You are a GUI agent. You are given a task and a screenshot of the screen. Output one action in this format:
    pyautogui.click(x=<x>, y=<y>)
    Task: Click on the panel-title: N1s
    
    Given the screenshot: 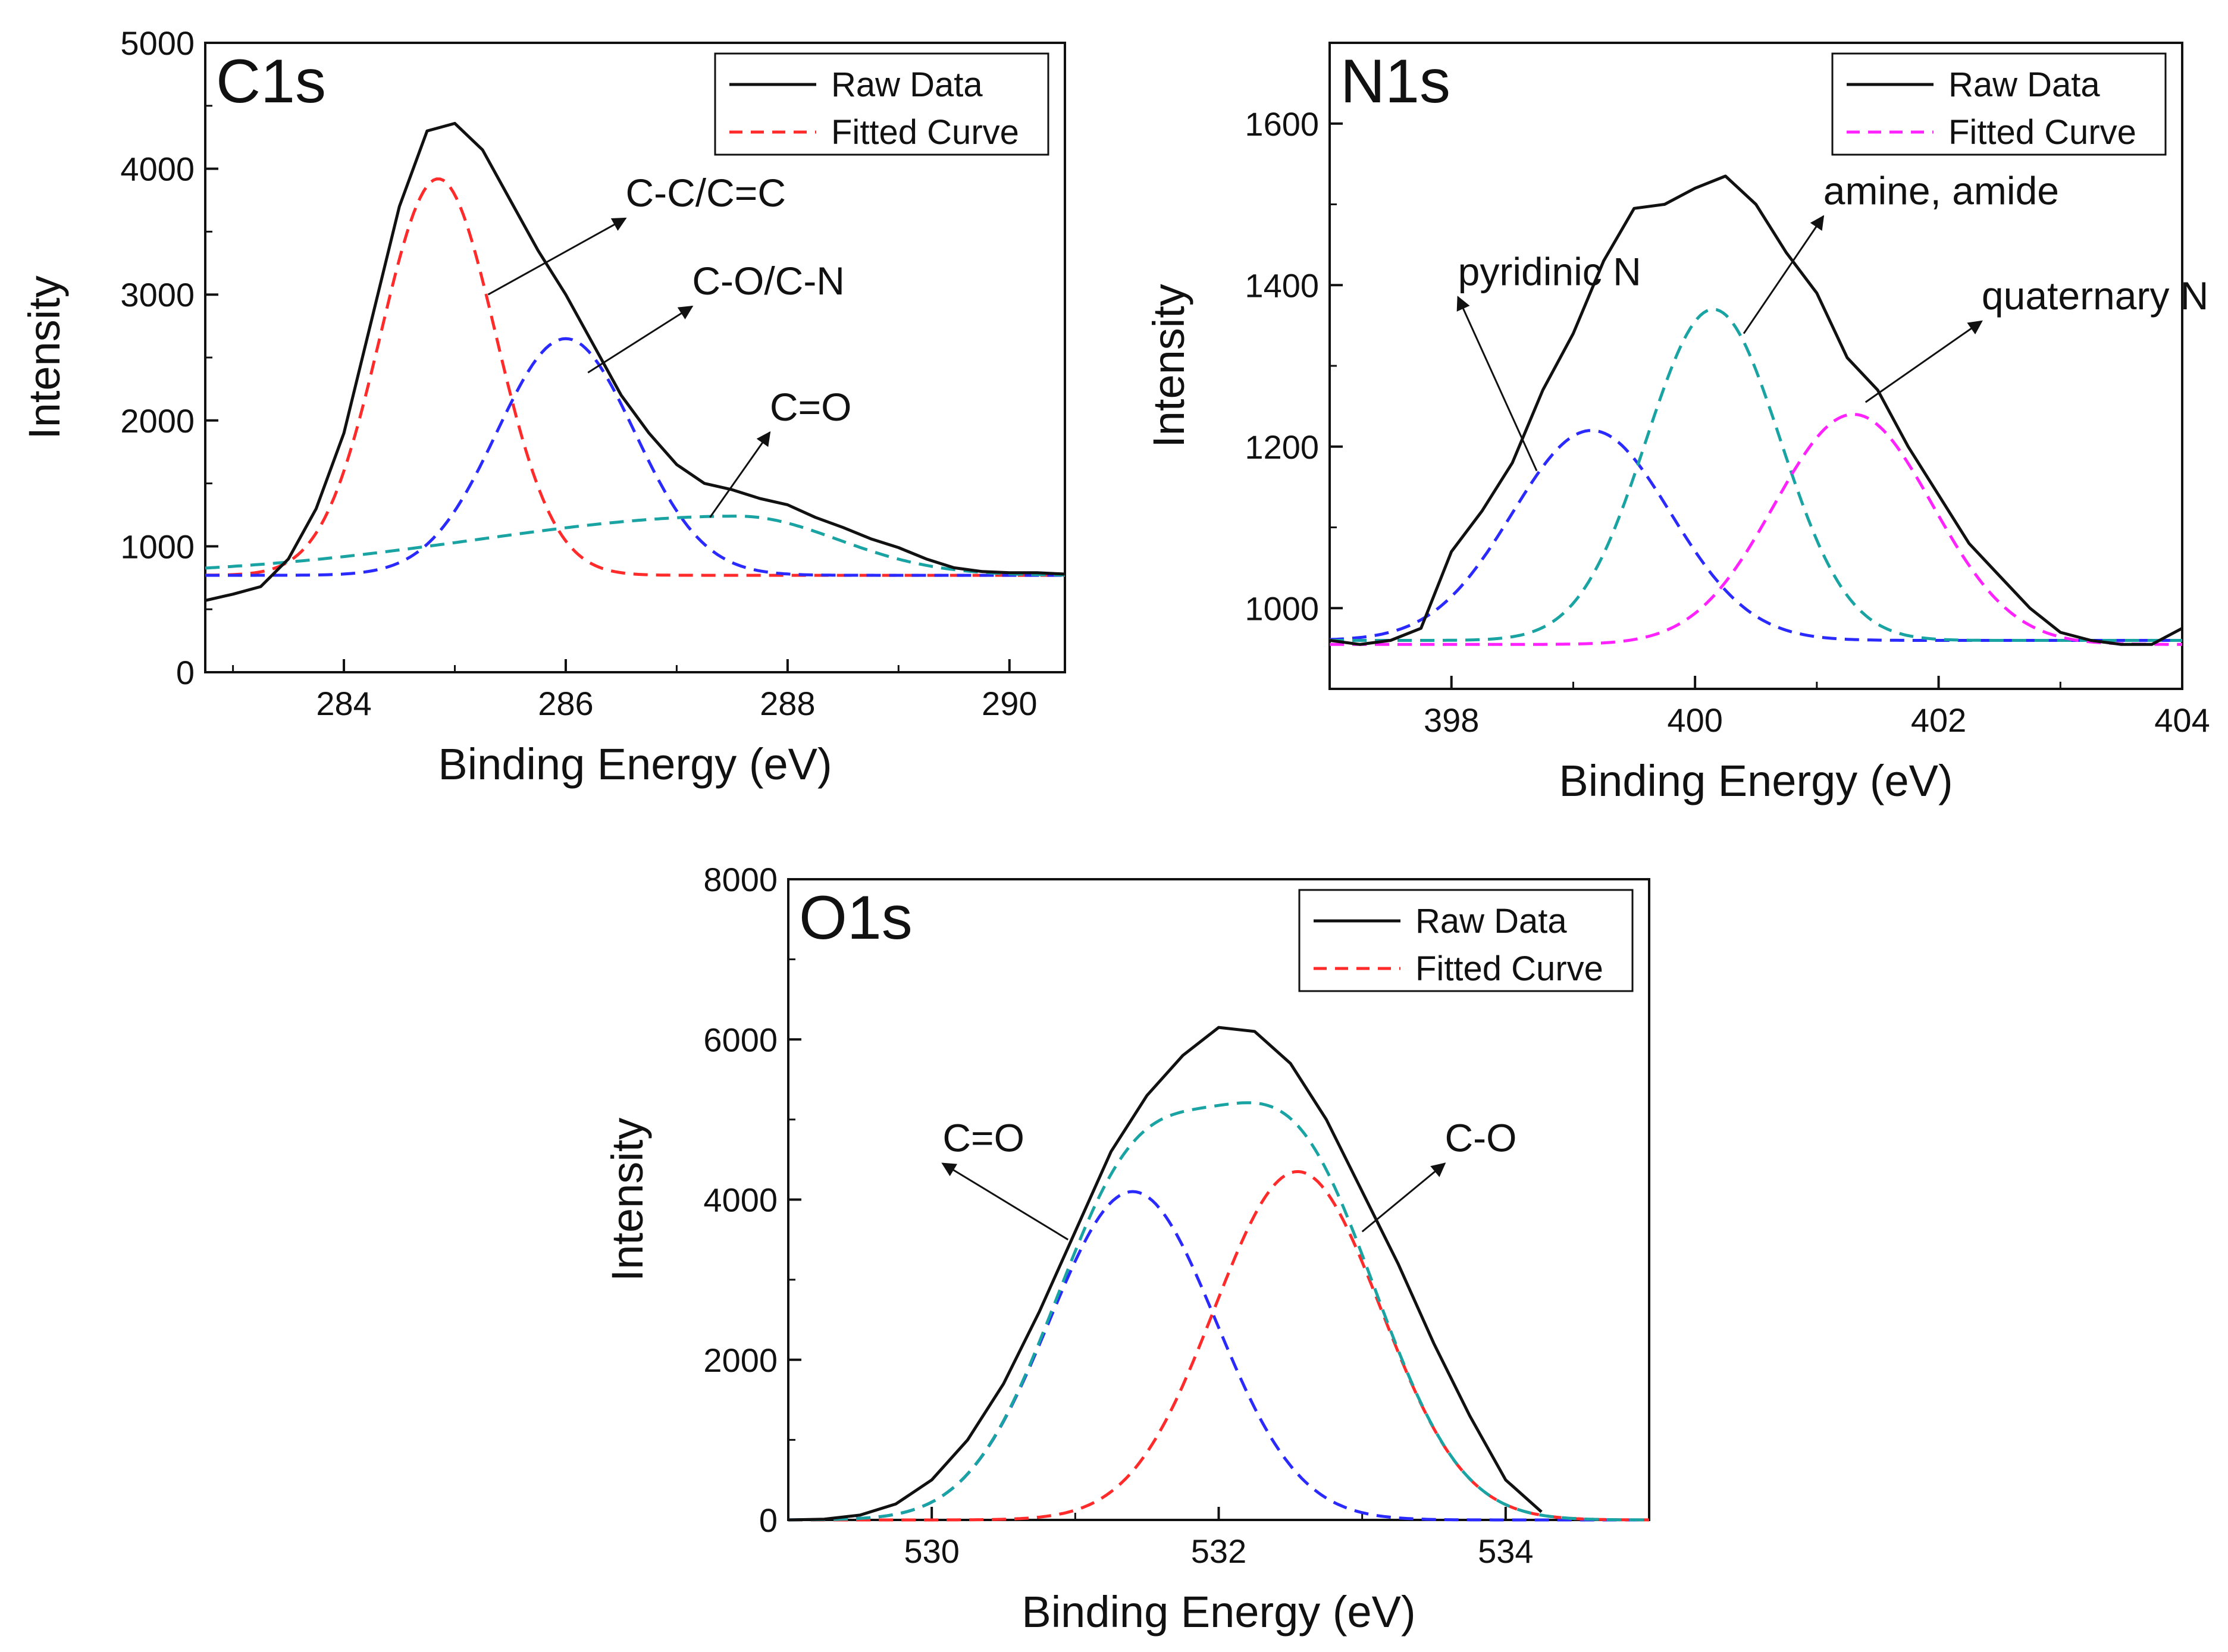 What is the action you would take?
    pyautogui.click(x=1395, y=81)
    